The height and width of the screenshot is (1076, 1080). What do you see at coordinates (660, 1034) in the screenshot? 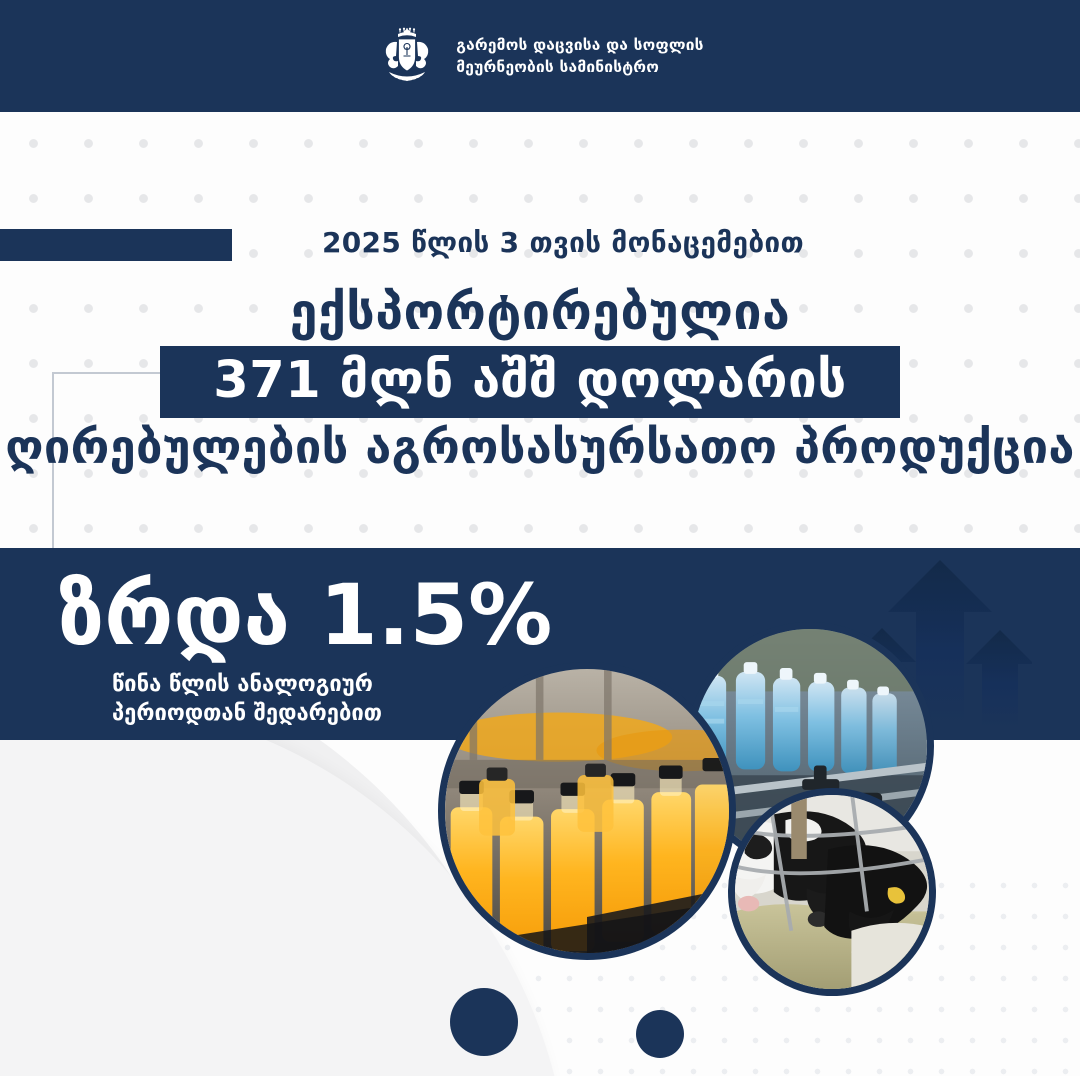
I see `decorative-dot-small` at bounding box center [660, 1034].